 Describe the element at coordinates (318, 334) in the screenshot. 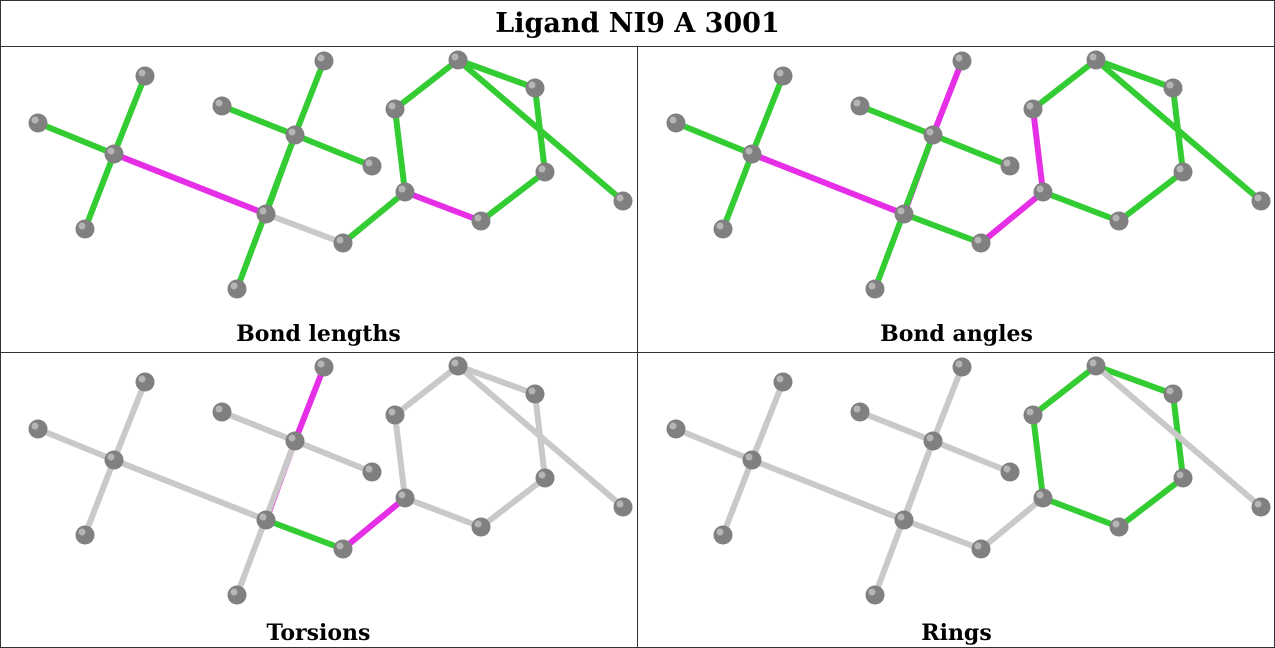

I see `panel-caption: Bond lengths` at that location.